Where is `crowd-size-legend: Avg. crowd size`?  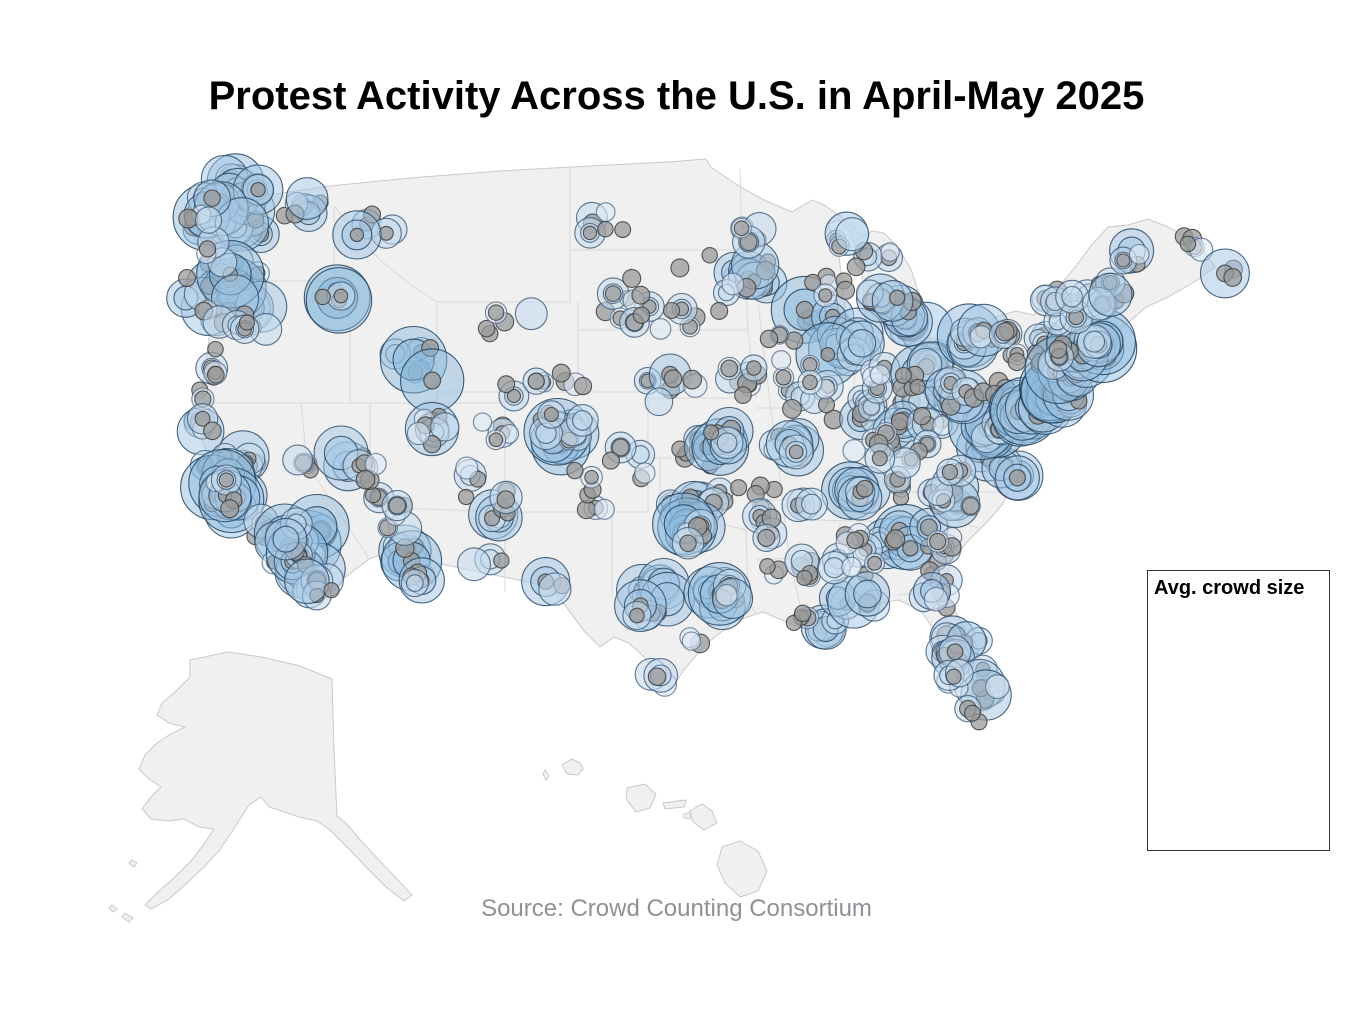
crowd-size-legend: Avg. crowd size is located at coordinates (1238, 710).